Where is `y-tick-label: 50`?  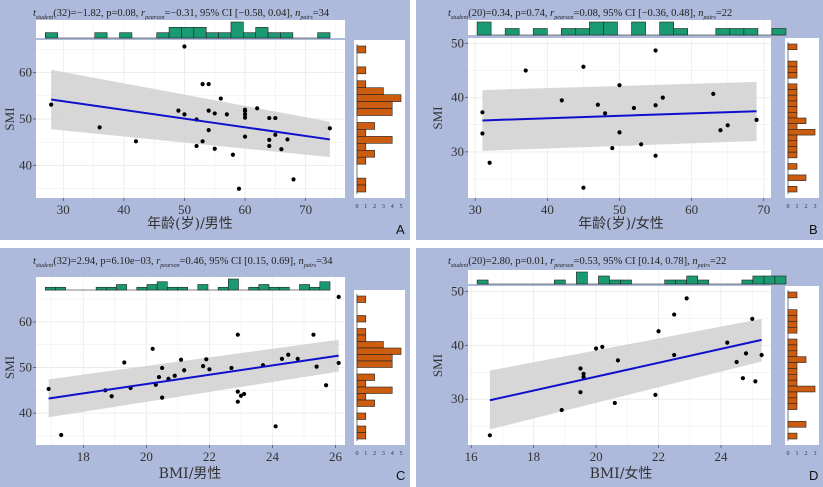 y-tick-label: 50 is located at coordinates (25, 367).